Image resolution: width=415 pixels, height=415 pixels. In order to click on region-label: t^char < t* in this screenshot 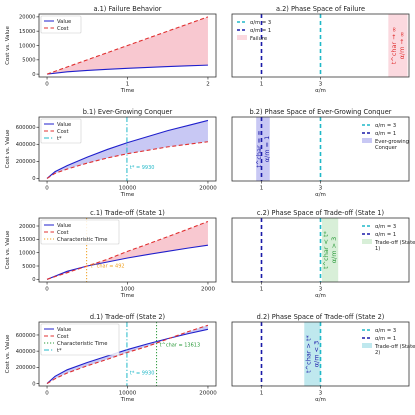, I will do `click(326, 249)`.